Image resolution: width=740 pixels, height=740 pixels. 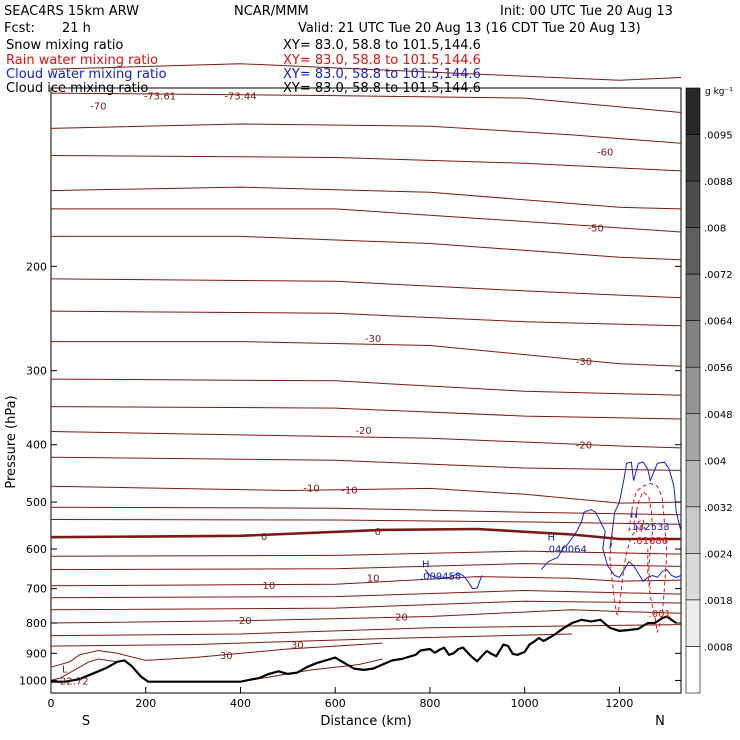 What do you see at coordinates (718, 322) in the screenshot?
I see `colorbar-label: .0064` at bounding box center [718, 322].